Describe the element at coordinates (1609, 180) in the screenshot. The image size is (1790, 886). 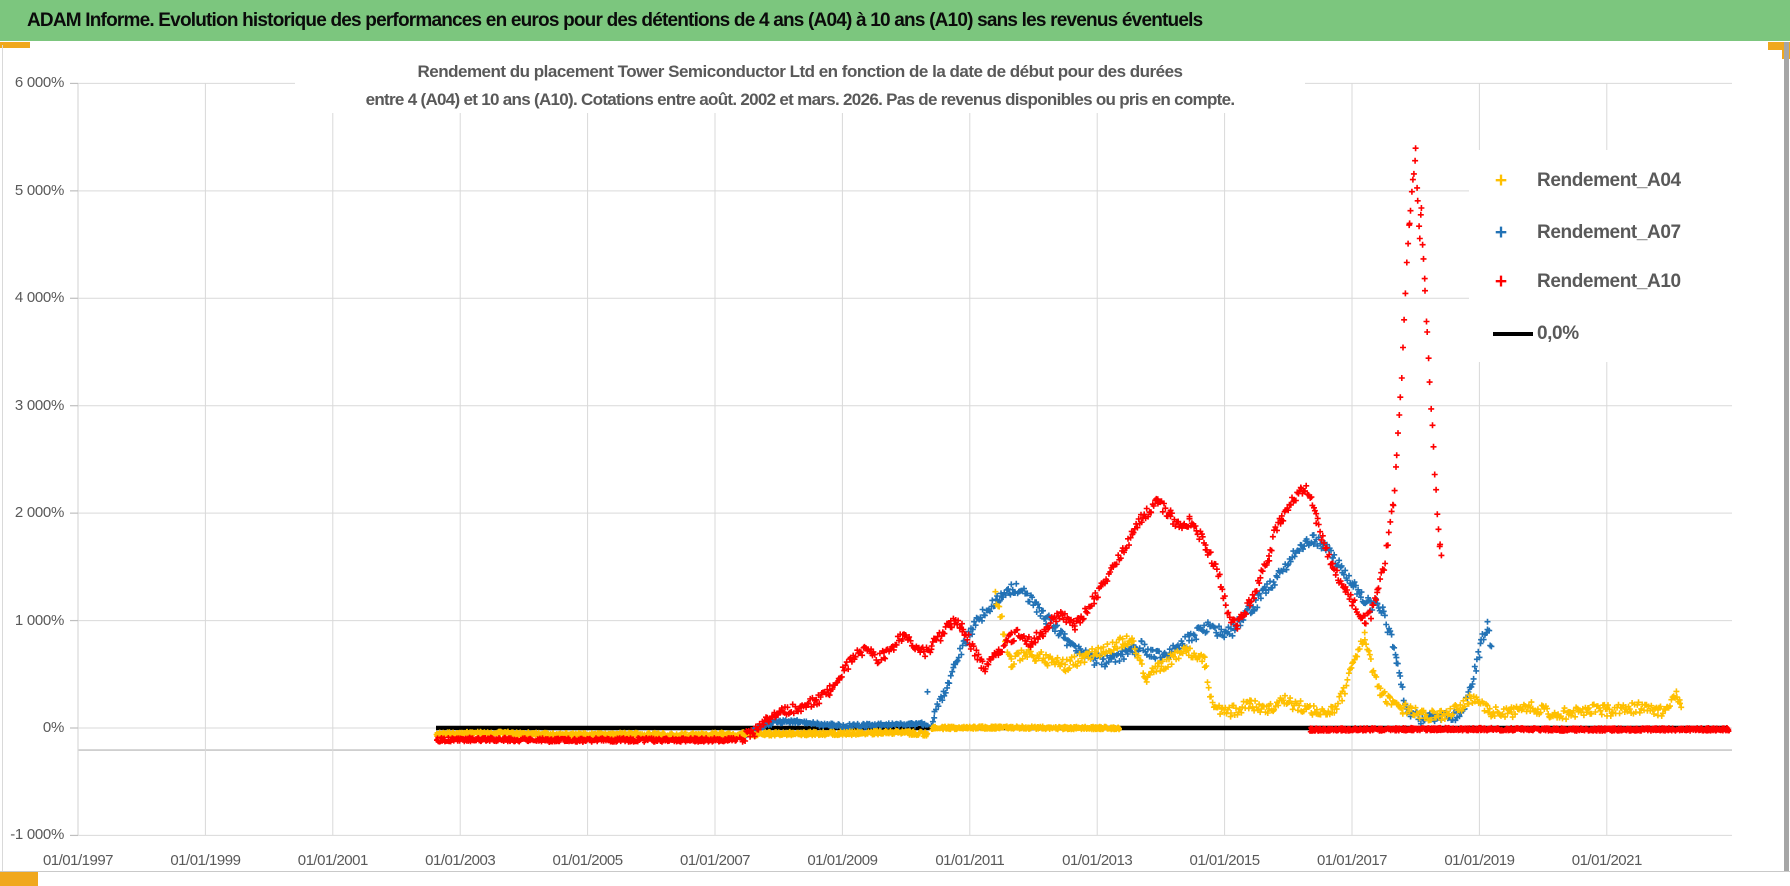
I see `legend-label: Rendement_A04` at that location.